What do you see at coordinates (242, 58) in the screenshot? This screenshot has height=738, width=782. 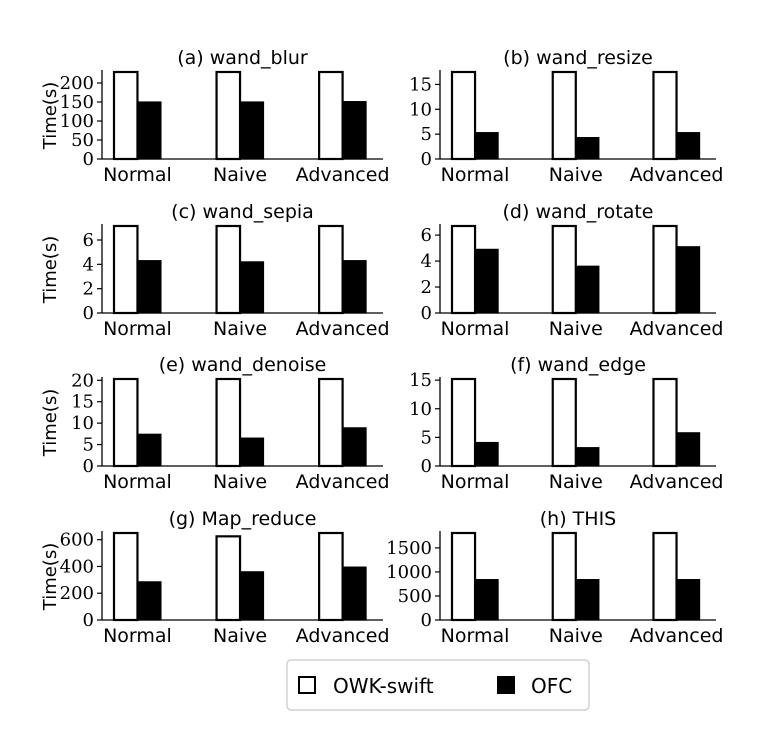 I see `chart-title: (a) wand_blur` at bounding box center [242, 58].